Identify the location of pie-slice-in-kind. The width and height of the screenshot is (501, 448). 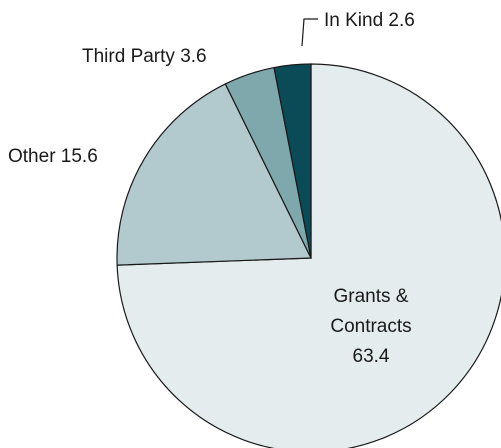
(292, 161).